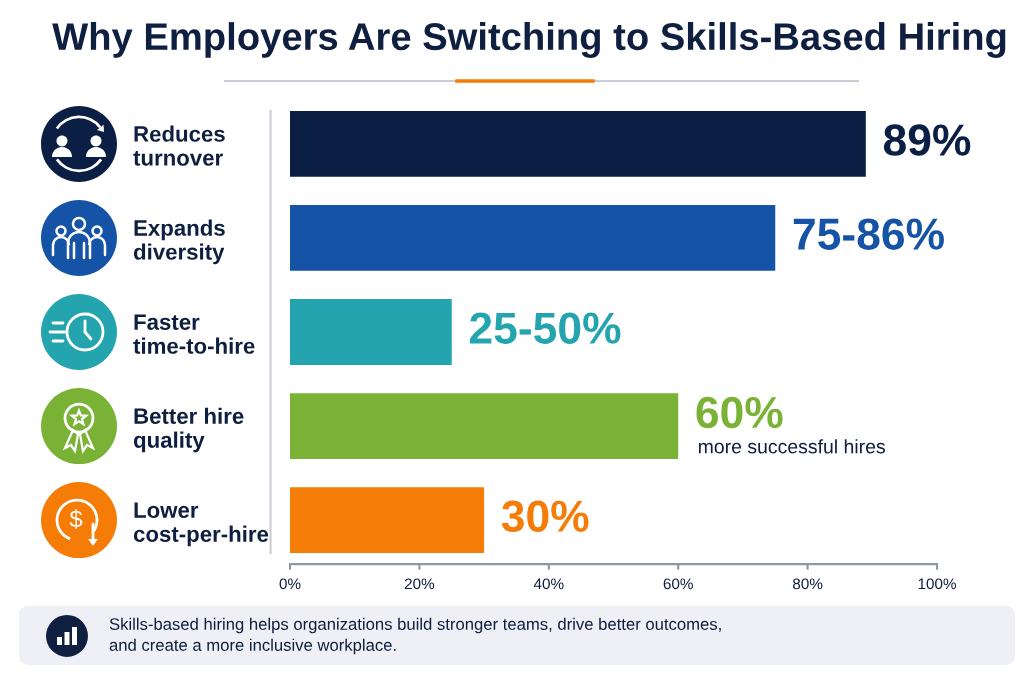 The image size is (1024, 683). What do you see at coordinates (545, 328) in the screenshot?
I see `data-label: 25-50%` at bounding box center [545, 328].